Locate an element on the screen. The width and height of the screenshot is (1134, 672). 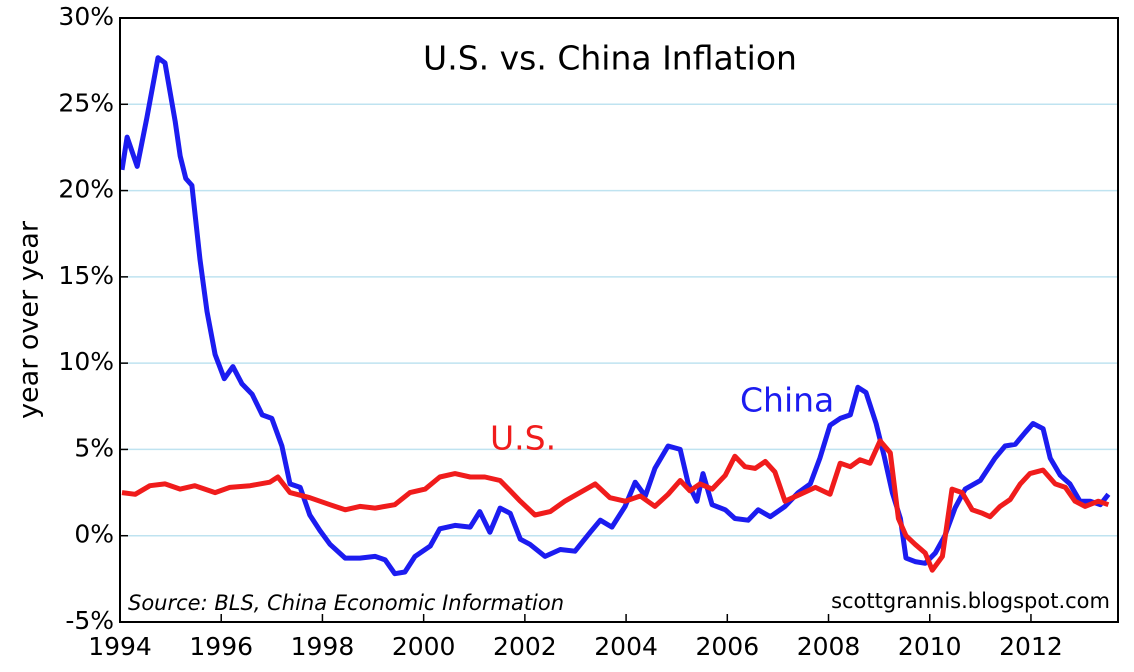
y-tick-label: 20% is located at coordinates (86, 189).